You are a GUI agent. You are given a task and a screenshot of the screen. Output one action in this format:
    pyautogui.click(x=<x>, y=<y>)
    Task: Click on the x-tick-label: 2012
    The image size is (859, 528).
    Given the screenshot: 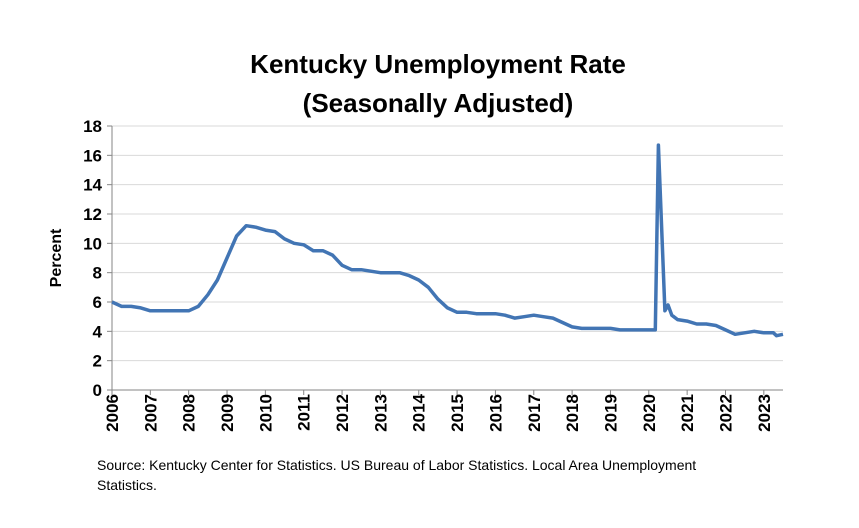 What is the action you would take?
    pyautogui.click(x=342, y=413)
    